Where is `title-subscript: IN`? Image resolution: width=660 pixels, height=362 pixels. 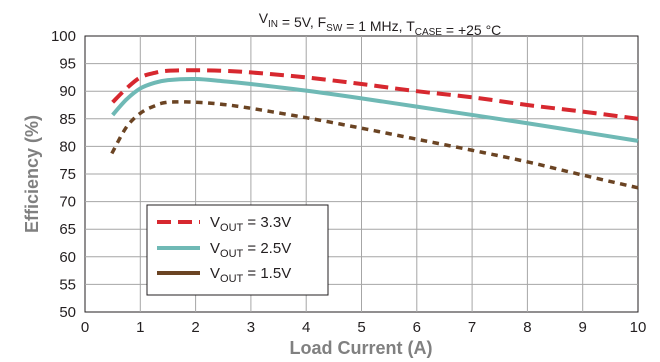
title-subscript: IN is located at coordinates (273, 24).